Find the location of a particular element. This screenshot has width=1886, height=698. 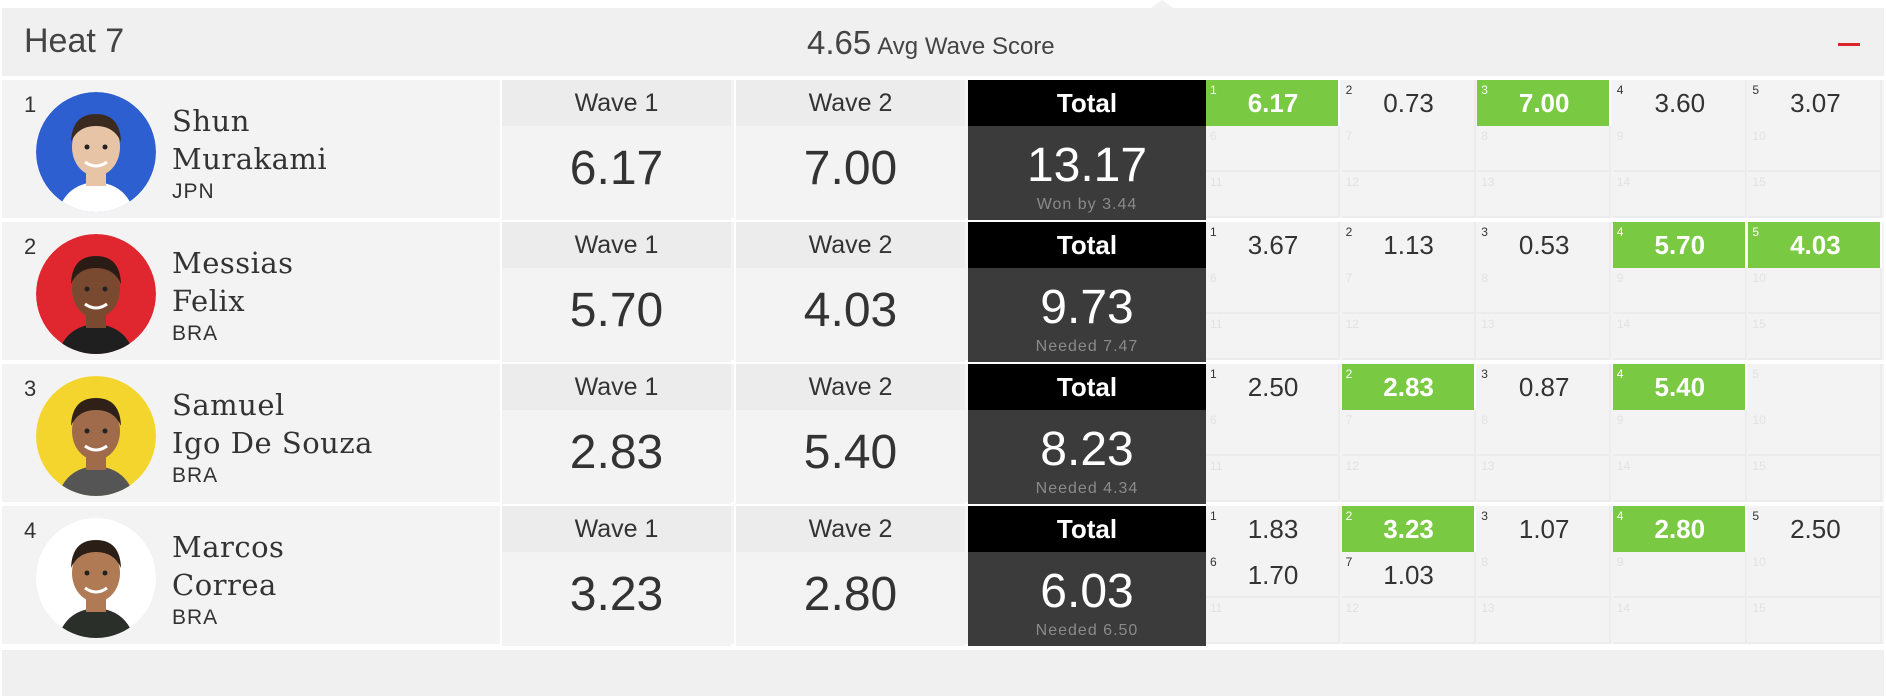

wave-score-cell: 3 7.00 is located at coordinates (1544, 103).